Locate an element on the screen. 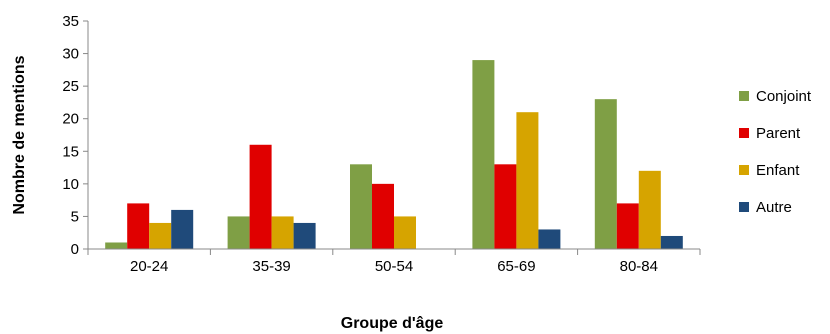 This screenshot has width=830, height=334. legend-label-autre: Autre is located at coordinates (774, 207).